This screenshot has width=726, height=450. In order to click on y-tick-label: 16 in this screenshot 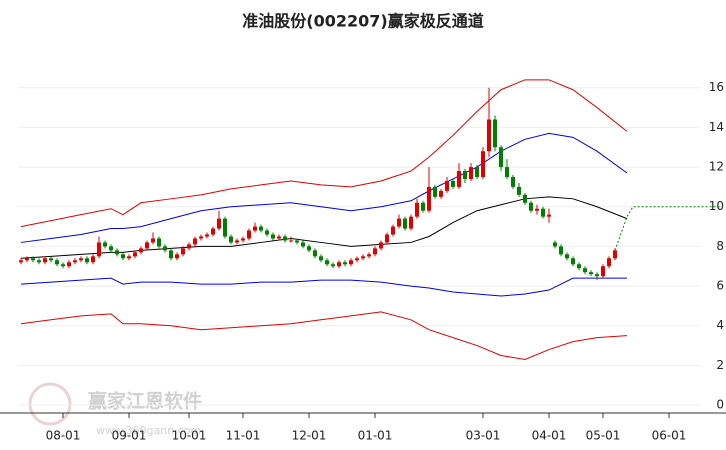, I will do `click(716, 87)`.